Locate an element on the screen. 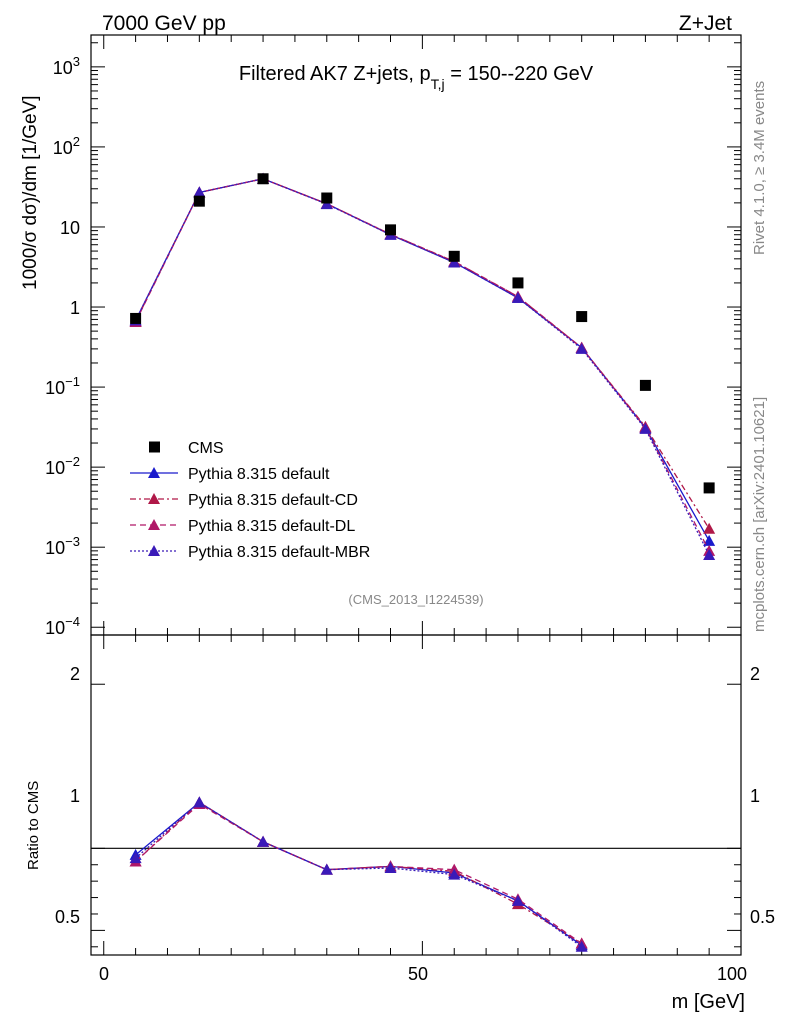 The height and width of the screenshot is (1024, 786). header-left: 7000 GeV pp is located at coordinates (164, 23).